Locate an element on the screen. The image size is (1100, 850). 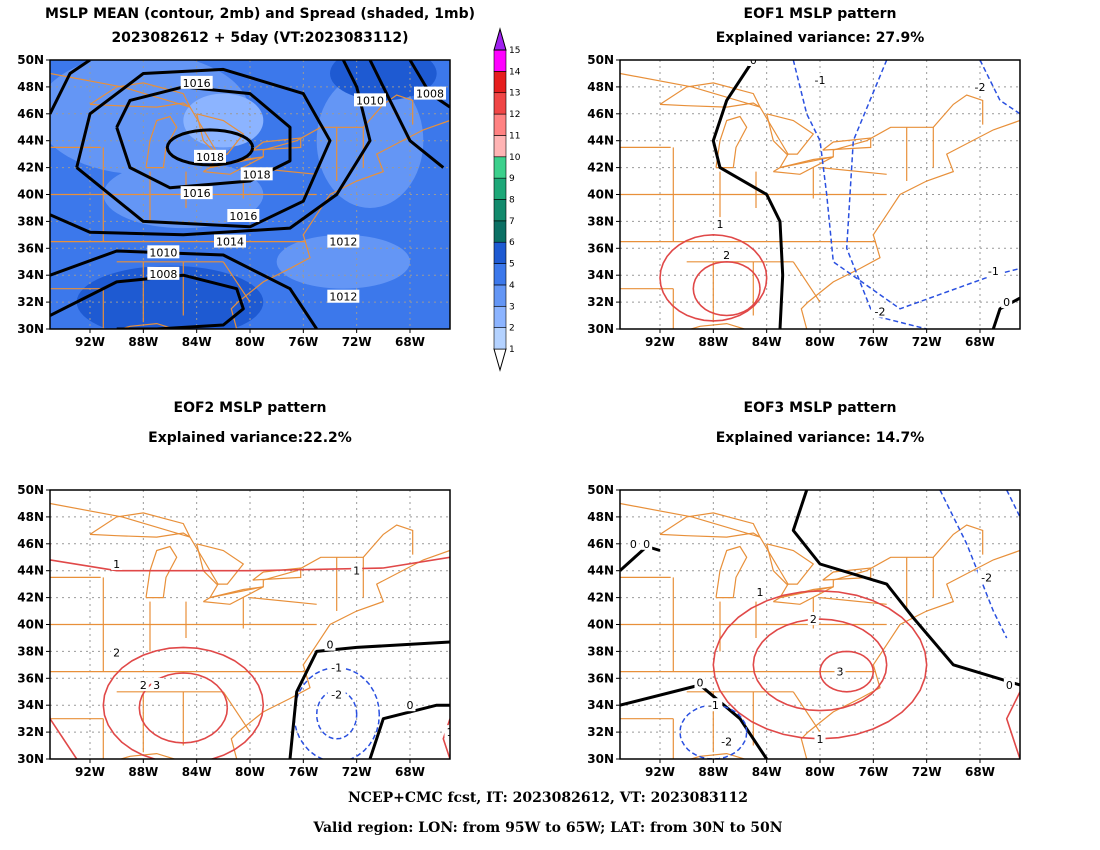
map-frame is located at coordinates (250, 194).